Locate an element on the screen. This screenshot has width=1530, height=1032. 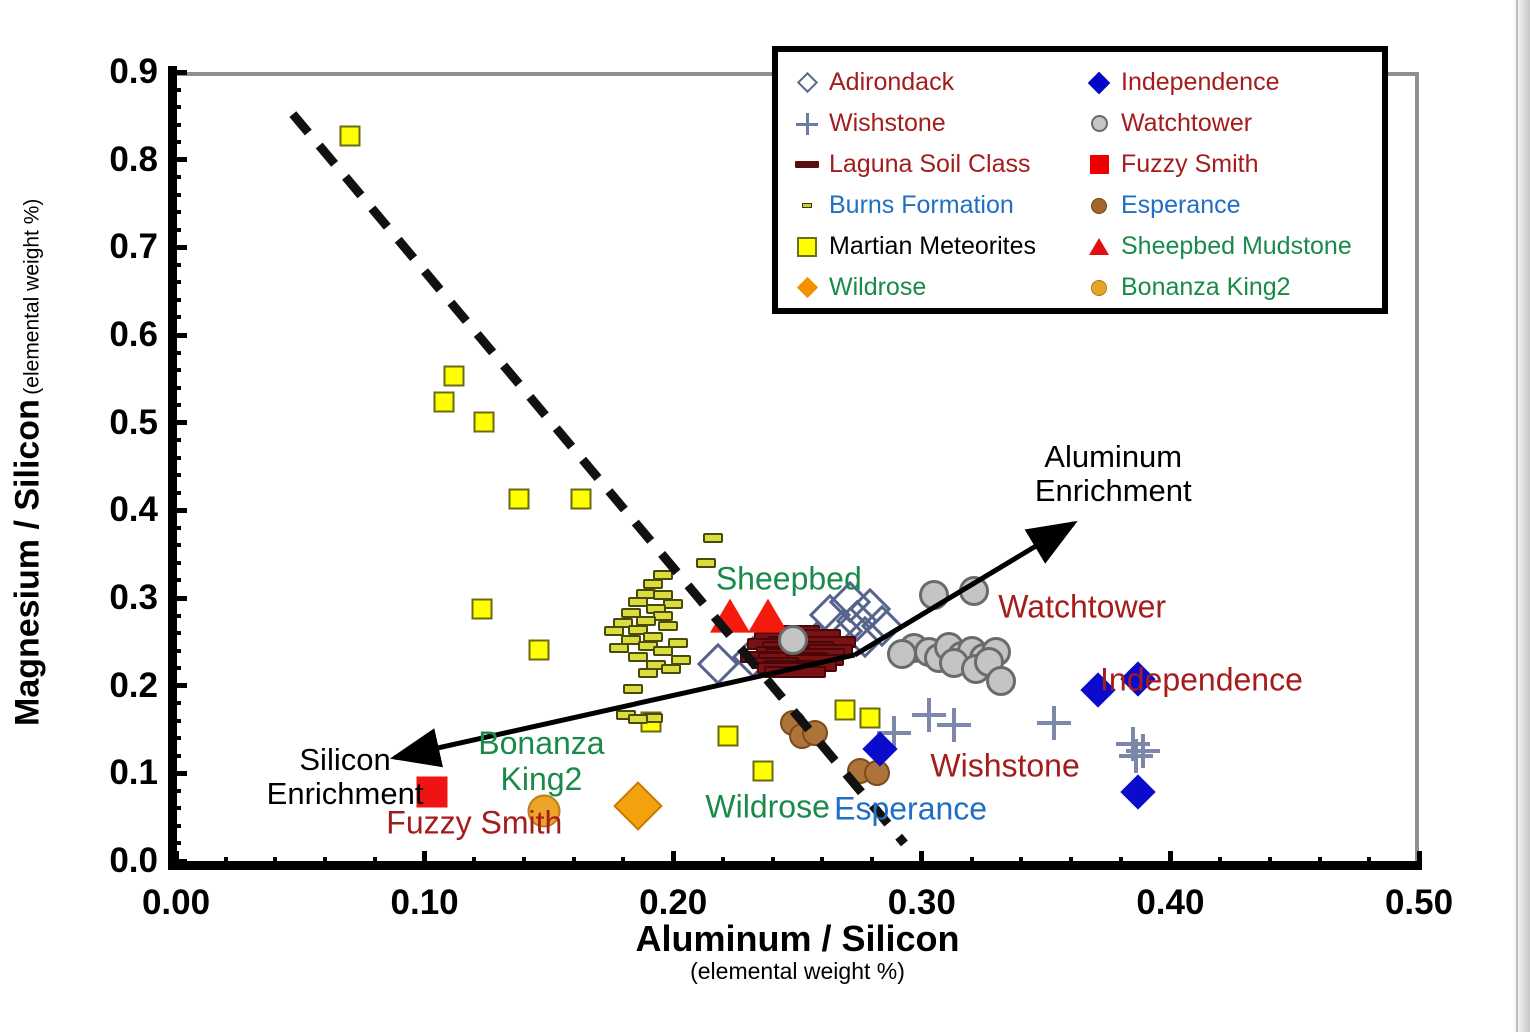
plot-frame-right is located at coordinates (1417, 466).